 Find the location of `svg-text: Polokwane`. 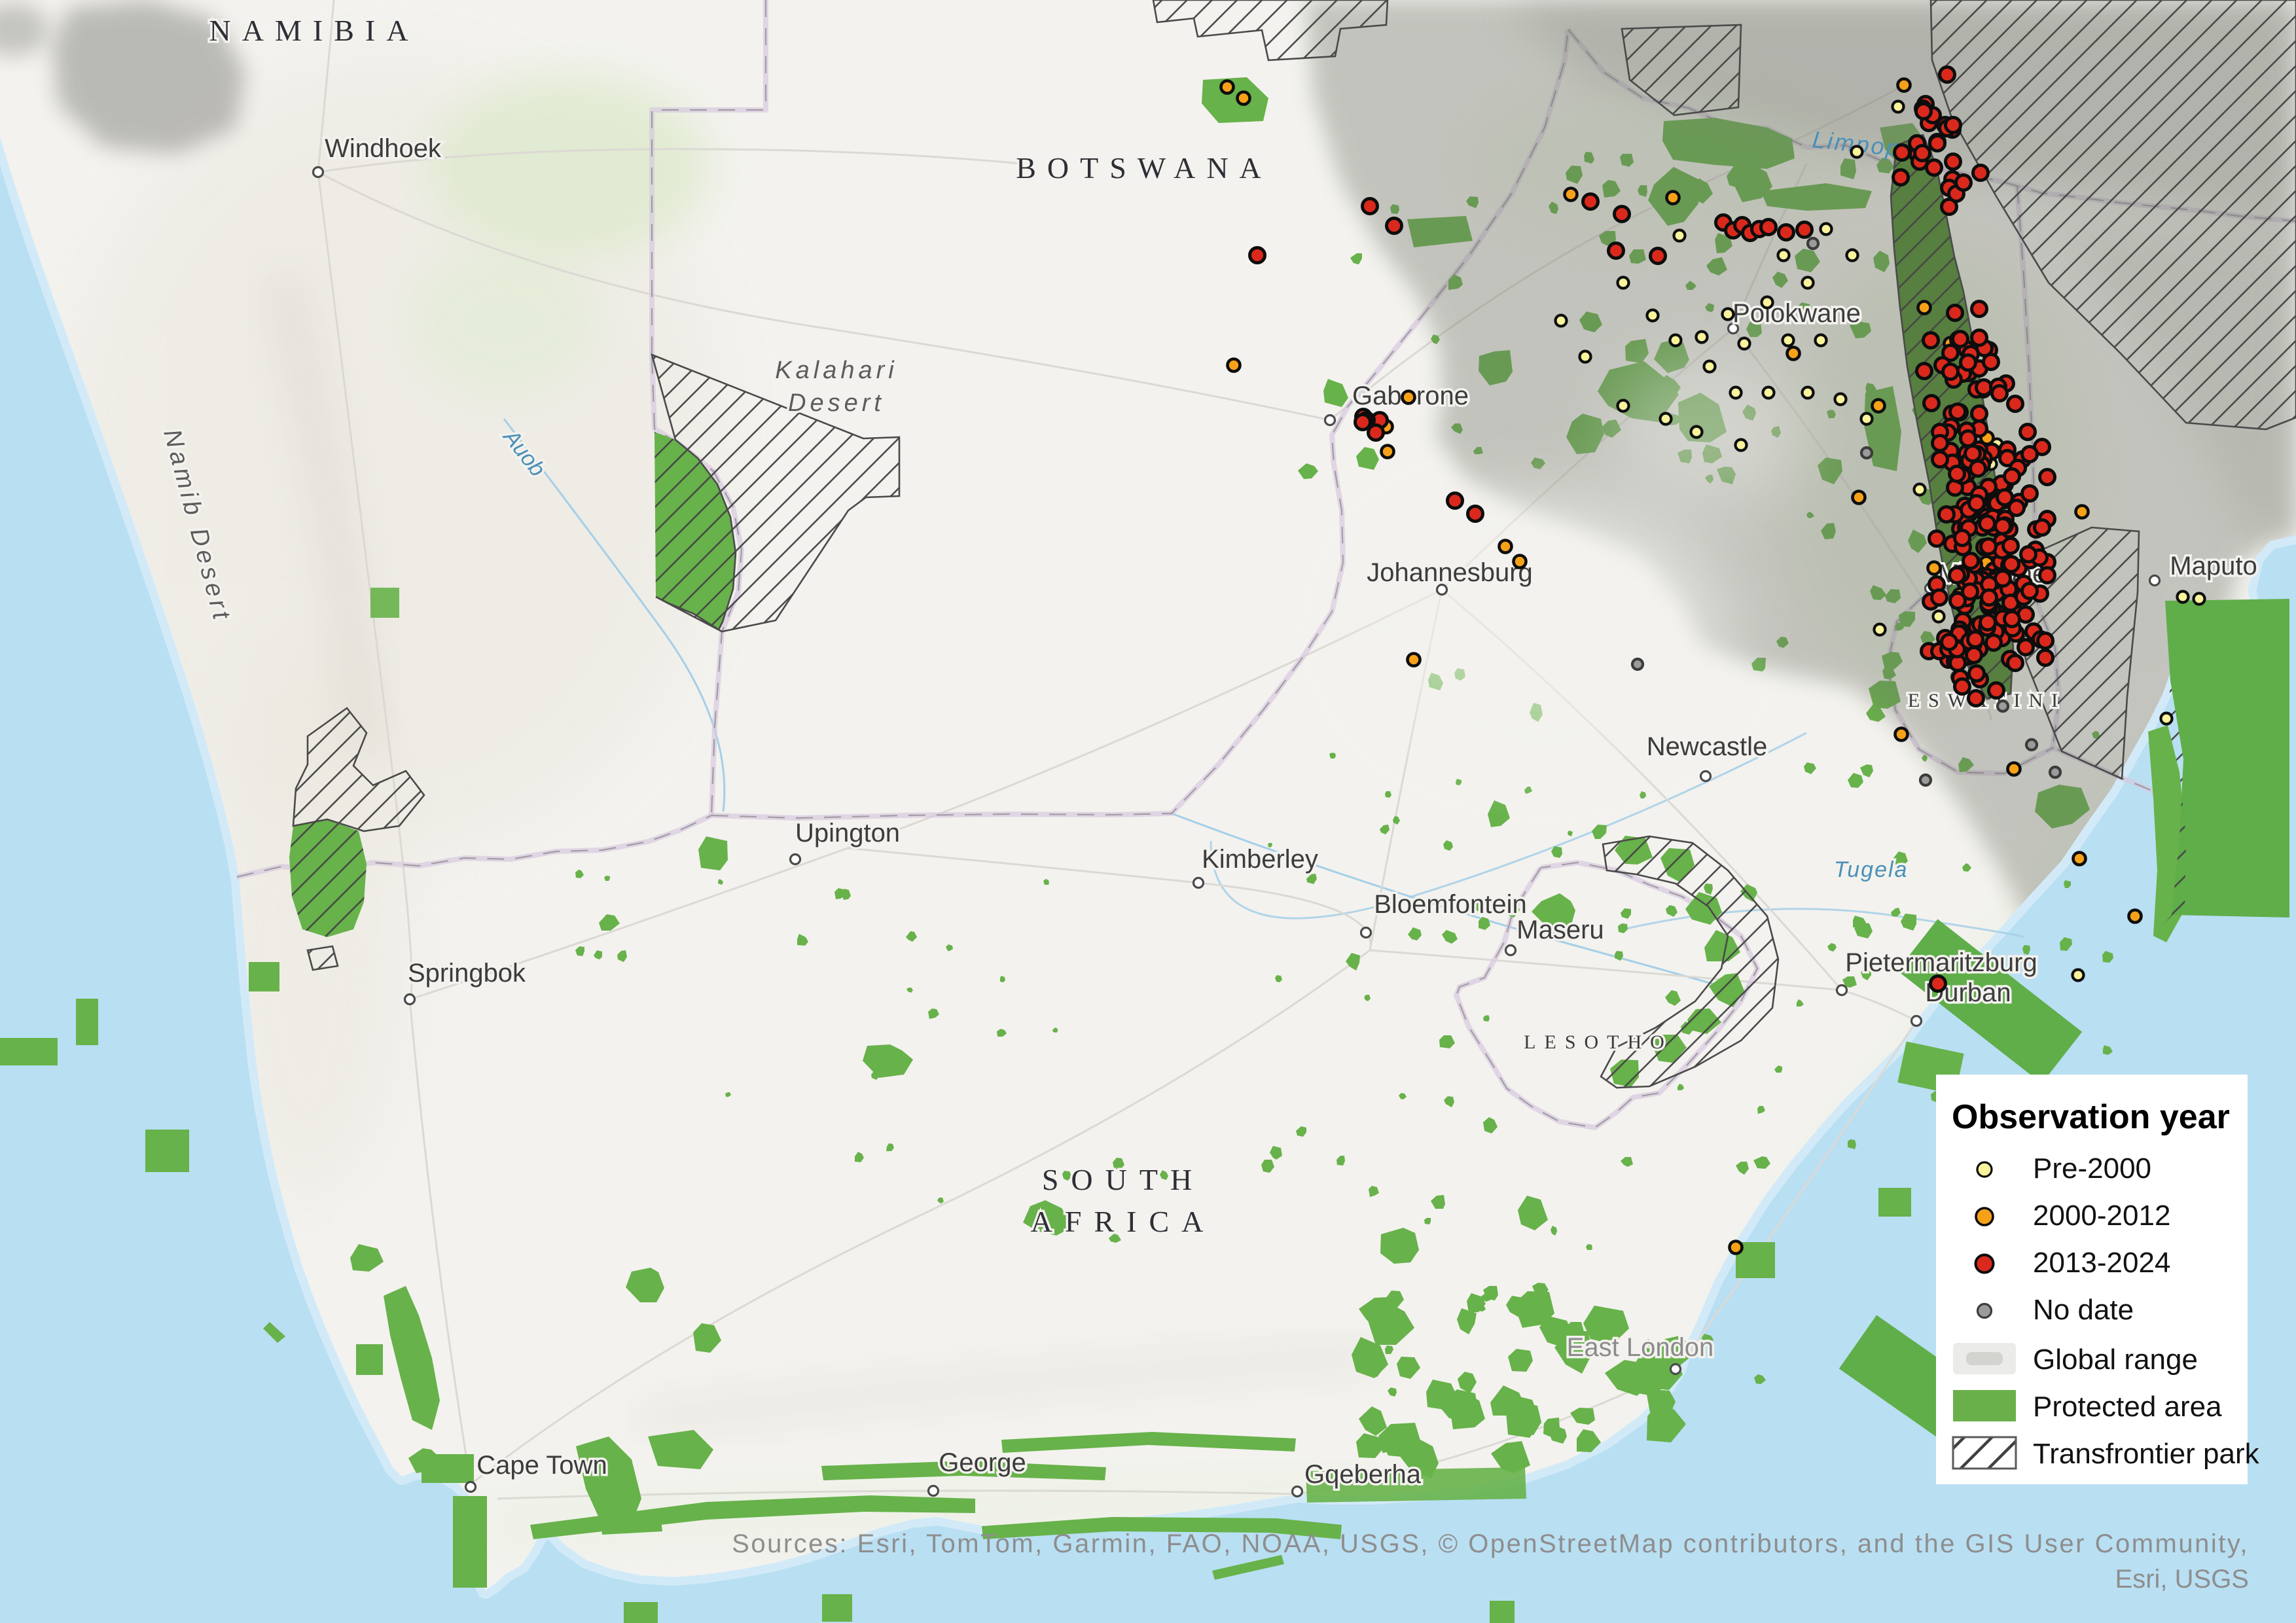

svg-text: Polokwane is located at coordinates (1796, 313).